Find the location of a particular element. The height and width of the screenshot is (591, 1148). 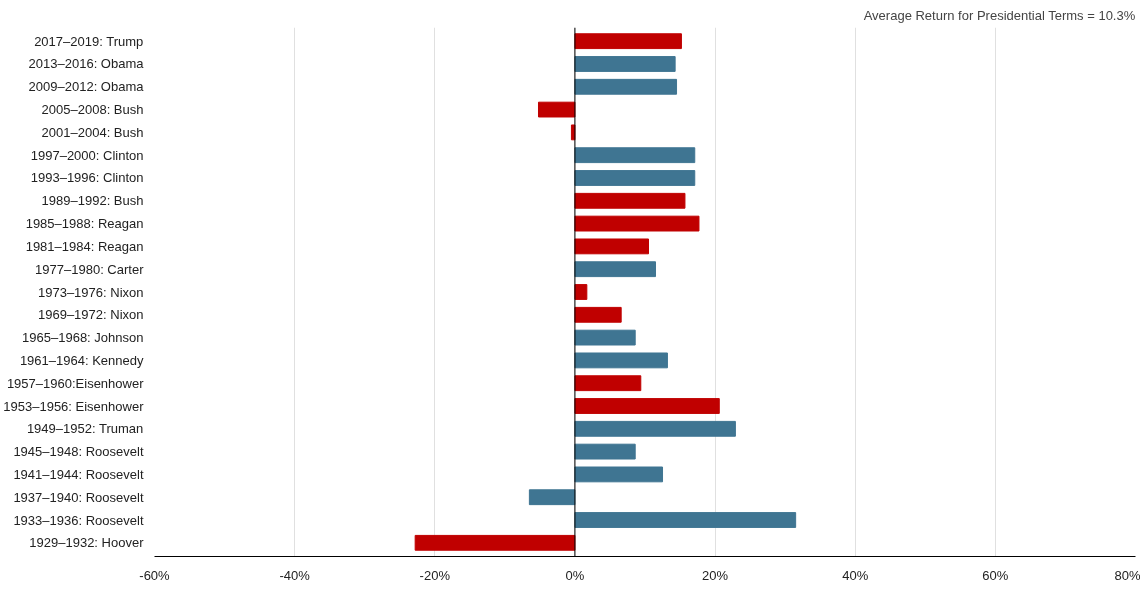

y-tick-label: 2001–2004: Bush is located at coordinates (92, 132).